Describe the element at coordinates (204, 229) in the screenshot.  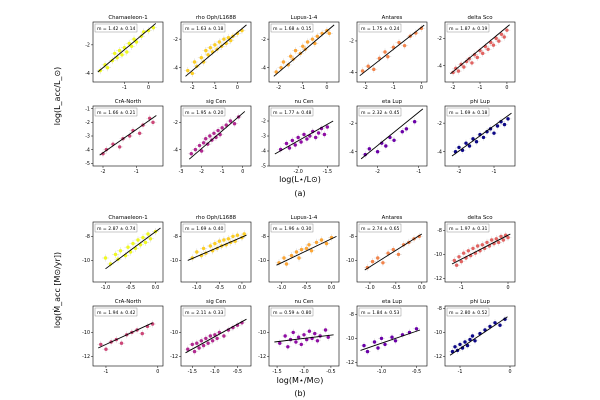
I see `slope-label: m = 1.69 ± 0.40` at that location.